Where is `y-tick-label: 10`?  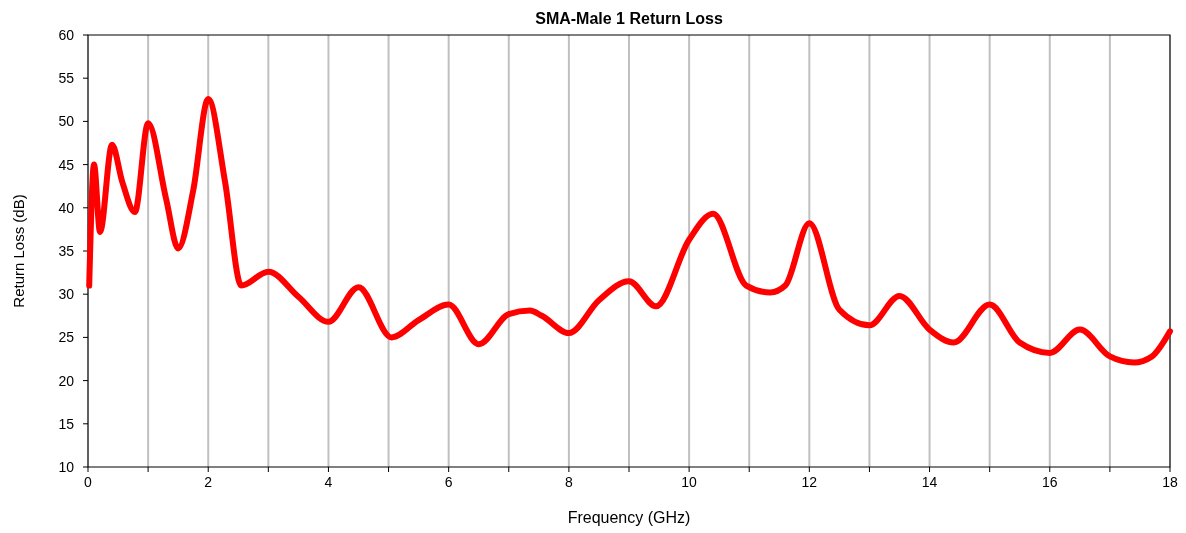 y-tick-label: 10 is located at coordinates (66, 467).